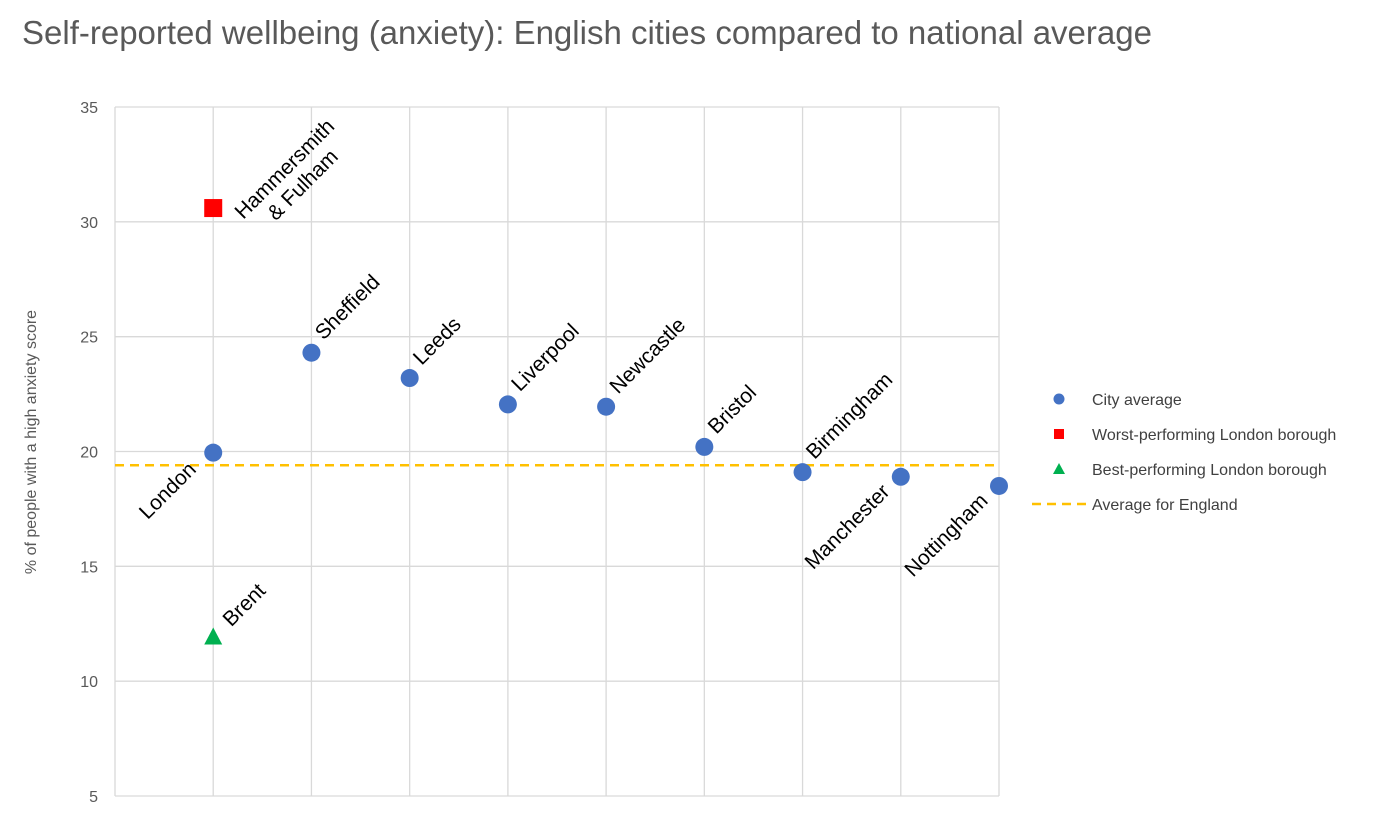  I want to click on label-manchester: Manchester, so click(847, 527).